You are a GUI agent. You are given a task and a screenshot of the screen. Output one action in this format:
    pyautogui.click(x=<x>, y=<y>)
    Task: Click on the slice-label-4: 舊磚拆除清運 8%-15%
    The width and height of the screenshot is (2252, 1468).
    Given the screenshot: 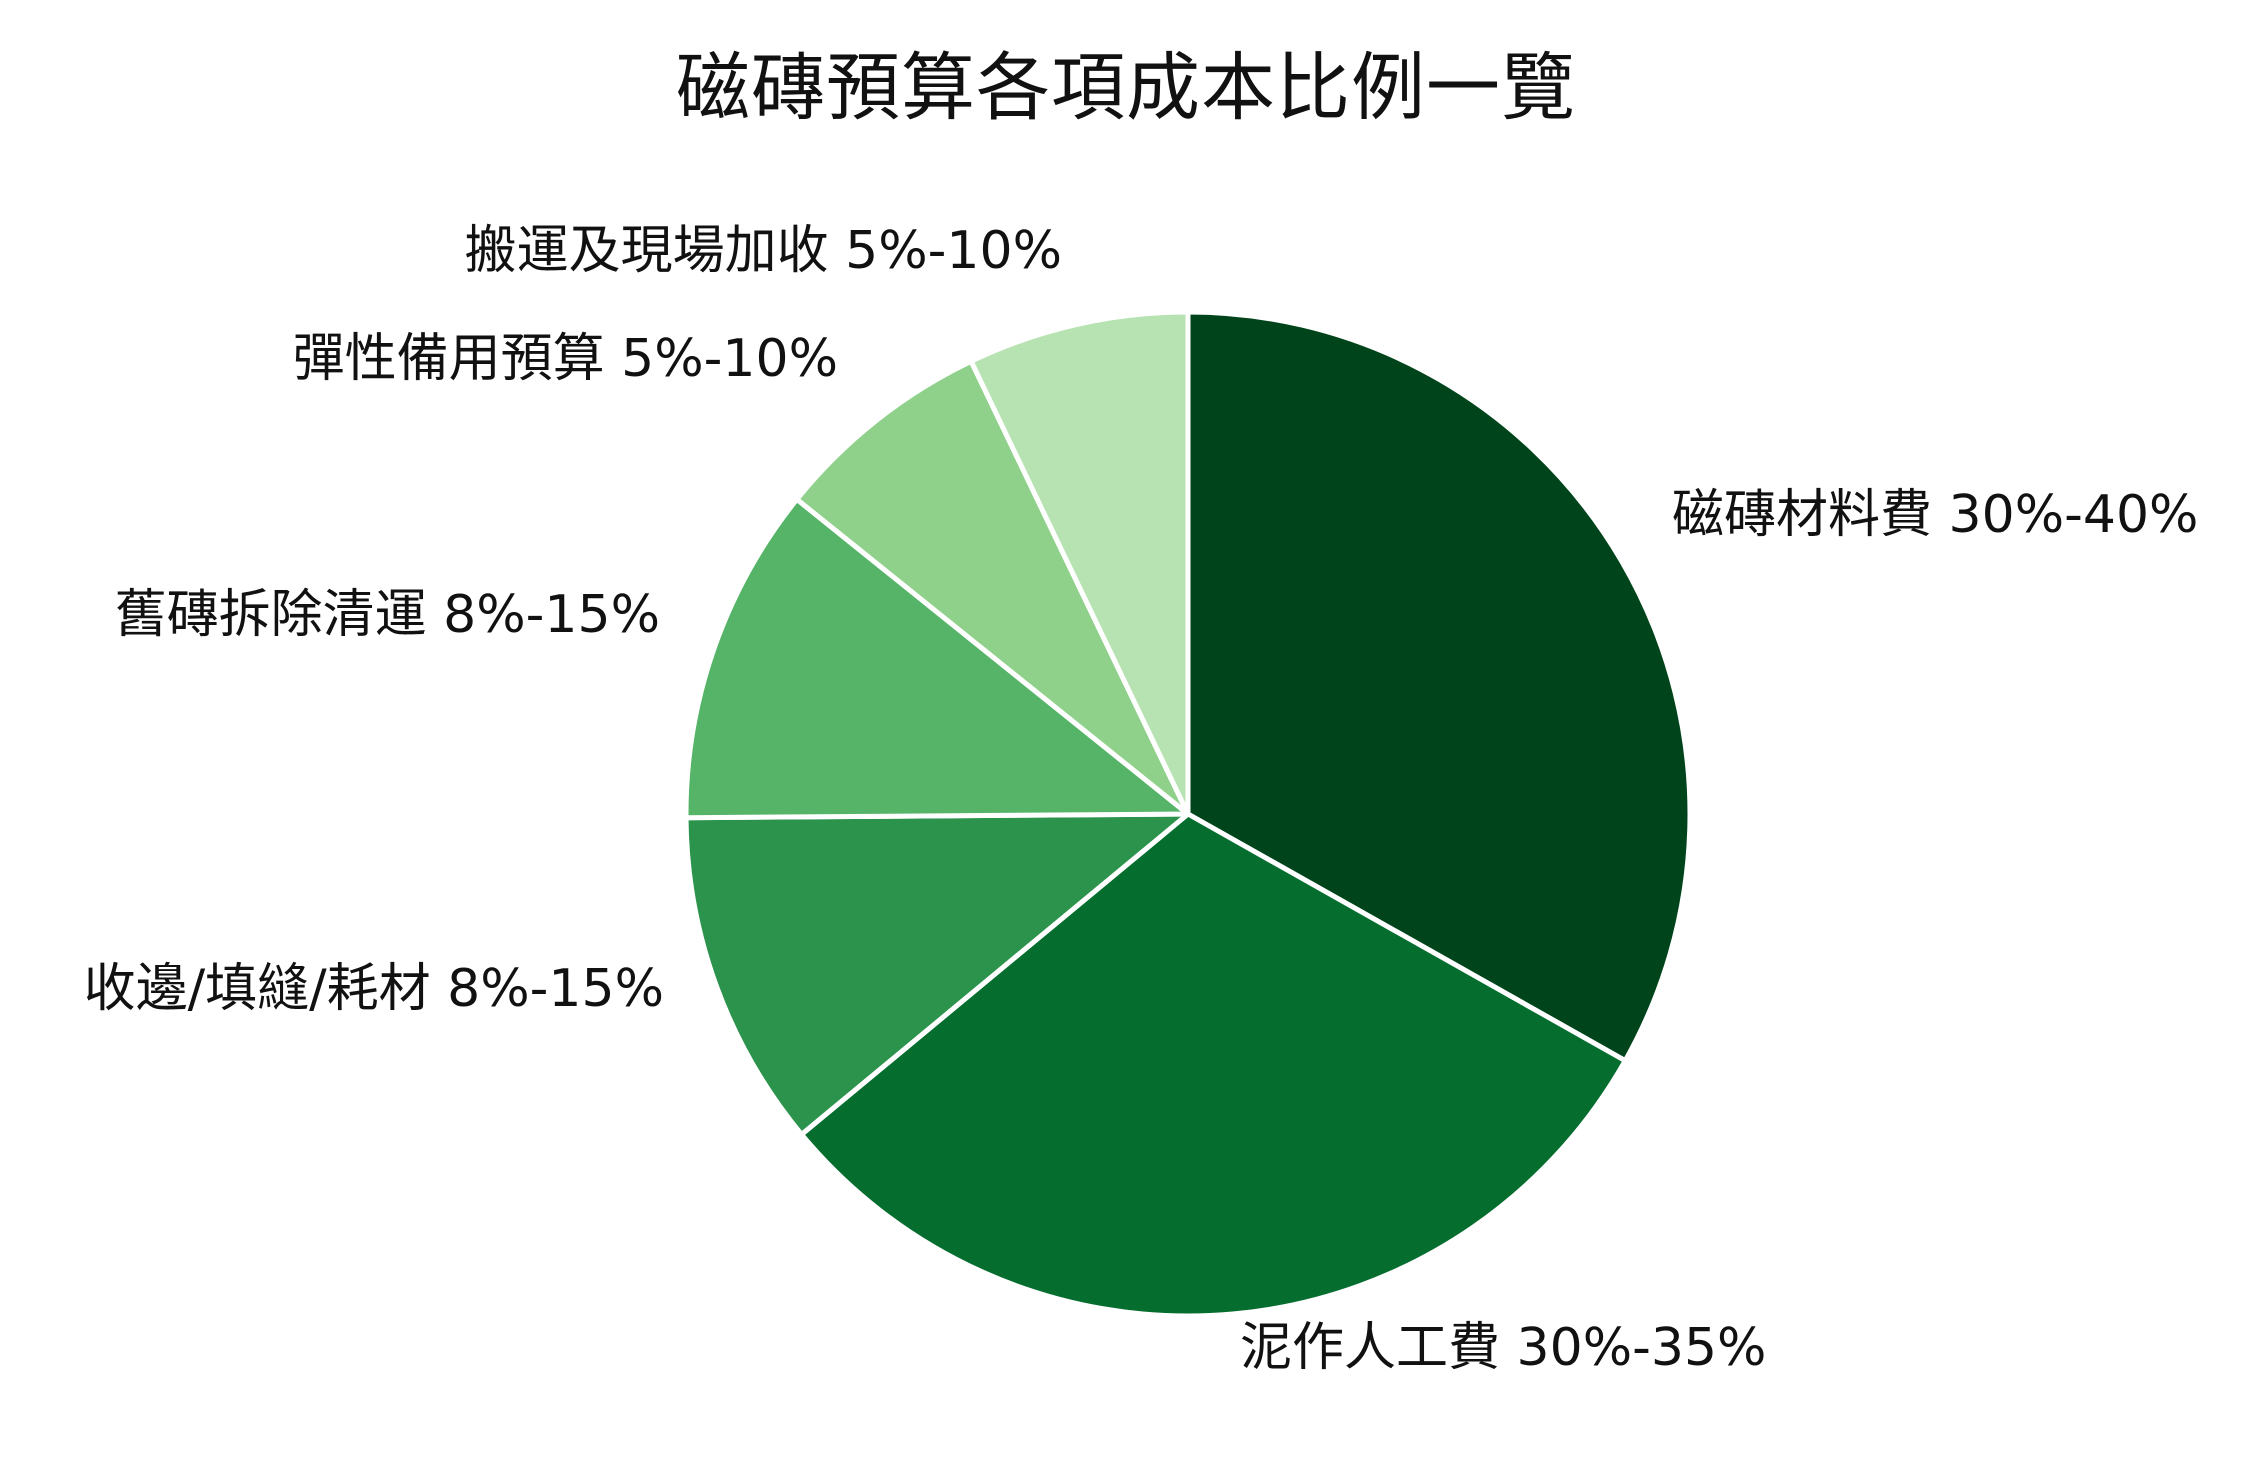 What is the action you would take?
    pyautogui.click(x=387, y=615)
    